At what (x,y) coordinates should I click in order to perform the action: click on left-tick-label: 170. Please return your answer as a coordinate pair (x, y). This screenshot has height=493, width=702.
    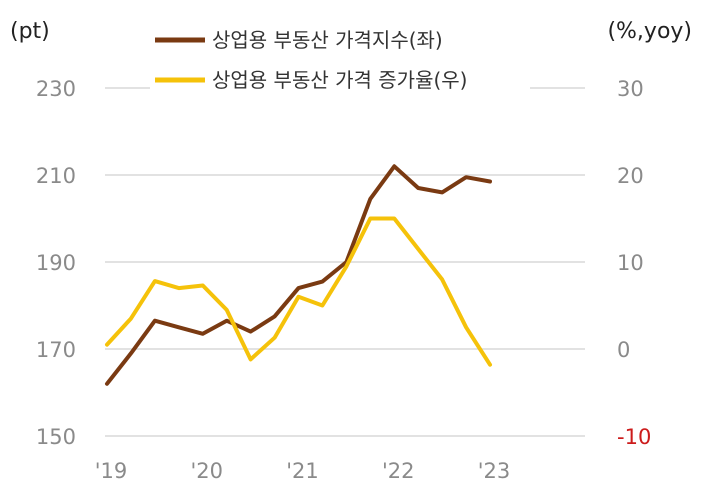
    Looking at the image, I should click on (56, 350).